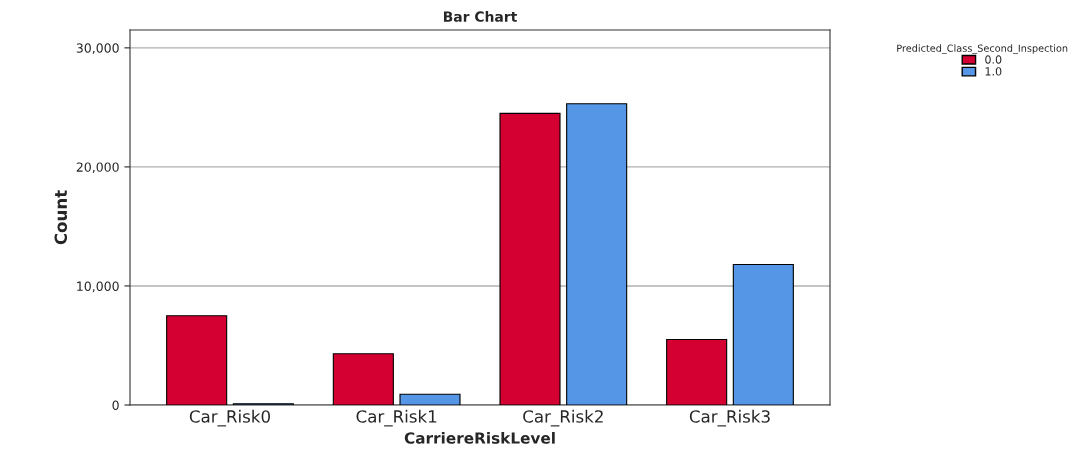 The height and width of the screenshot is (457, 1078). Describe the element at coordinates (61, 217) in the screenshot. I see `y-axis-title: Count` at that location.